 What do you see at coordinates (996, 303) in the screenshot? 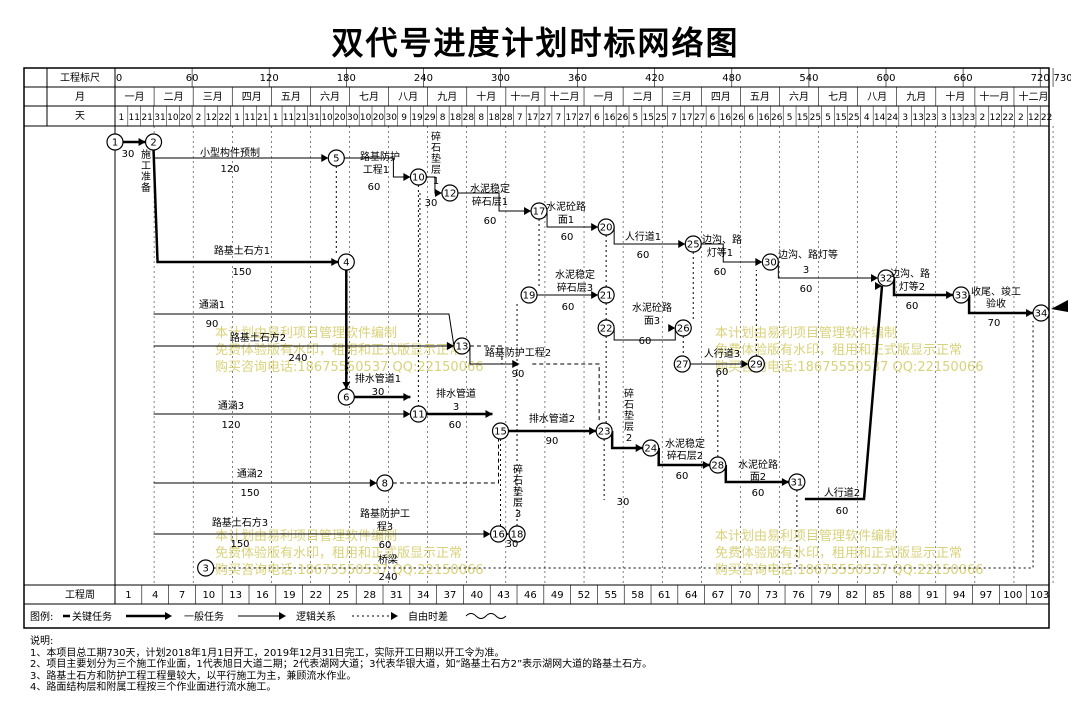
I see `task-name: 验收` at bounding box center [996, 303].